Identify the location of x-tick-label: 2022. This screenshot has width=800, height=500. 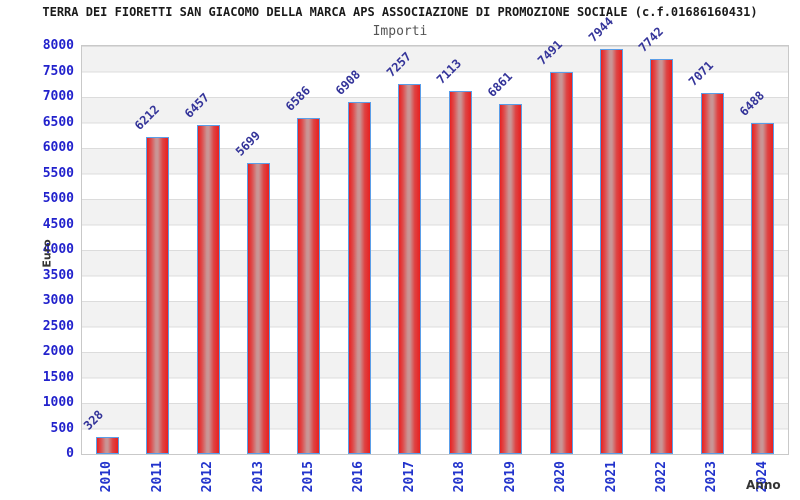
(661, 477).